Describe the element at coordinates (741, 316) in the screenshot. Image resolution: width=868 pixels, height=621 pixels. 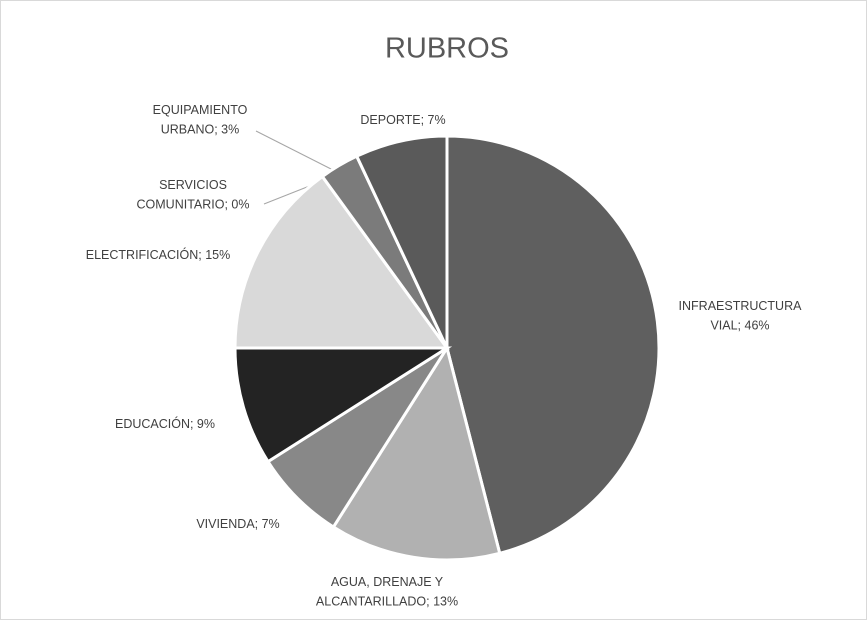
I see `data-label: INFRAESTRUCTURA VIAL; 46%` at that location.